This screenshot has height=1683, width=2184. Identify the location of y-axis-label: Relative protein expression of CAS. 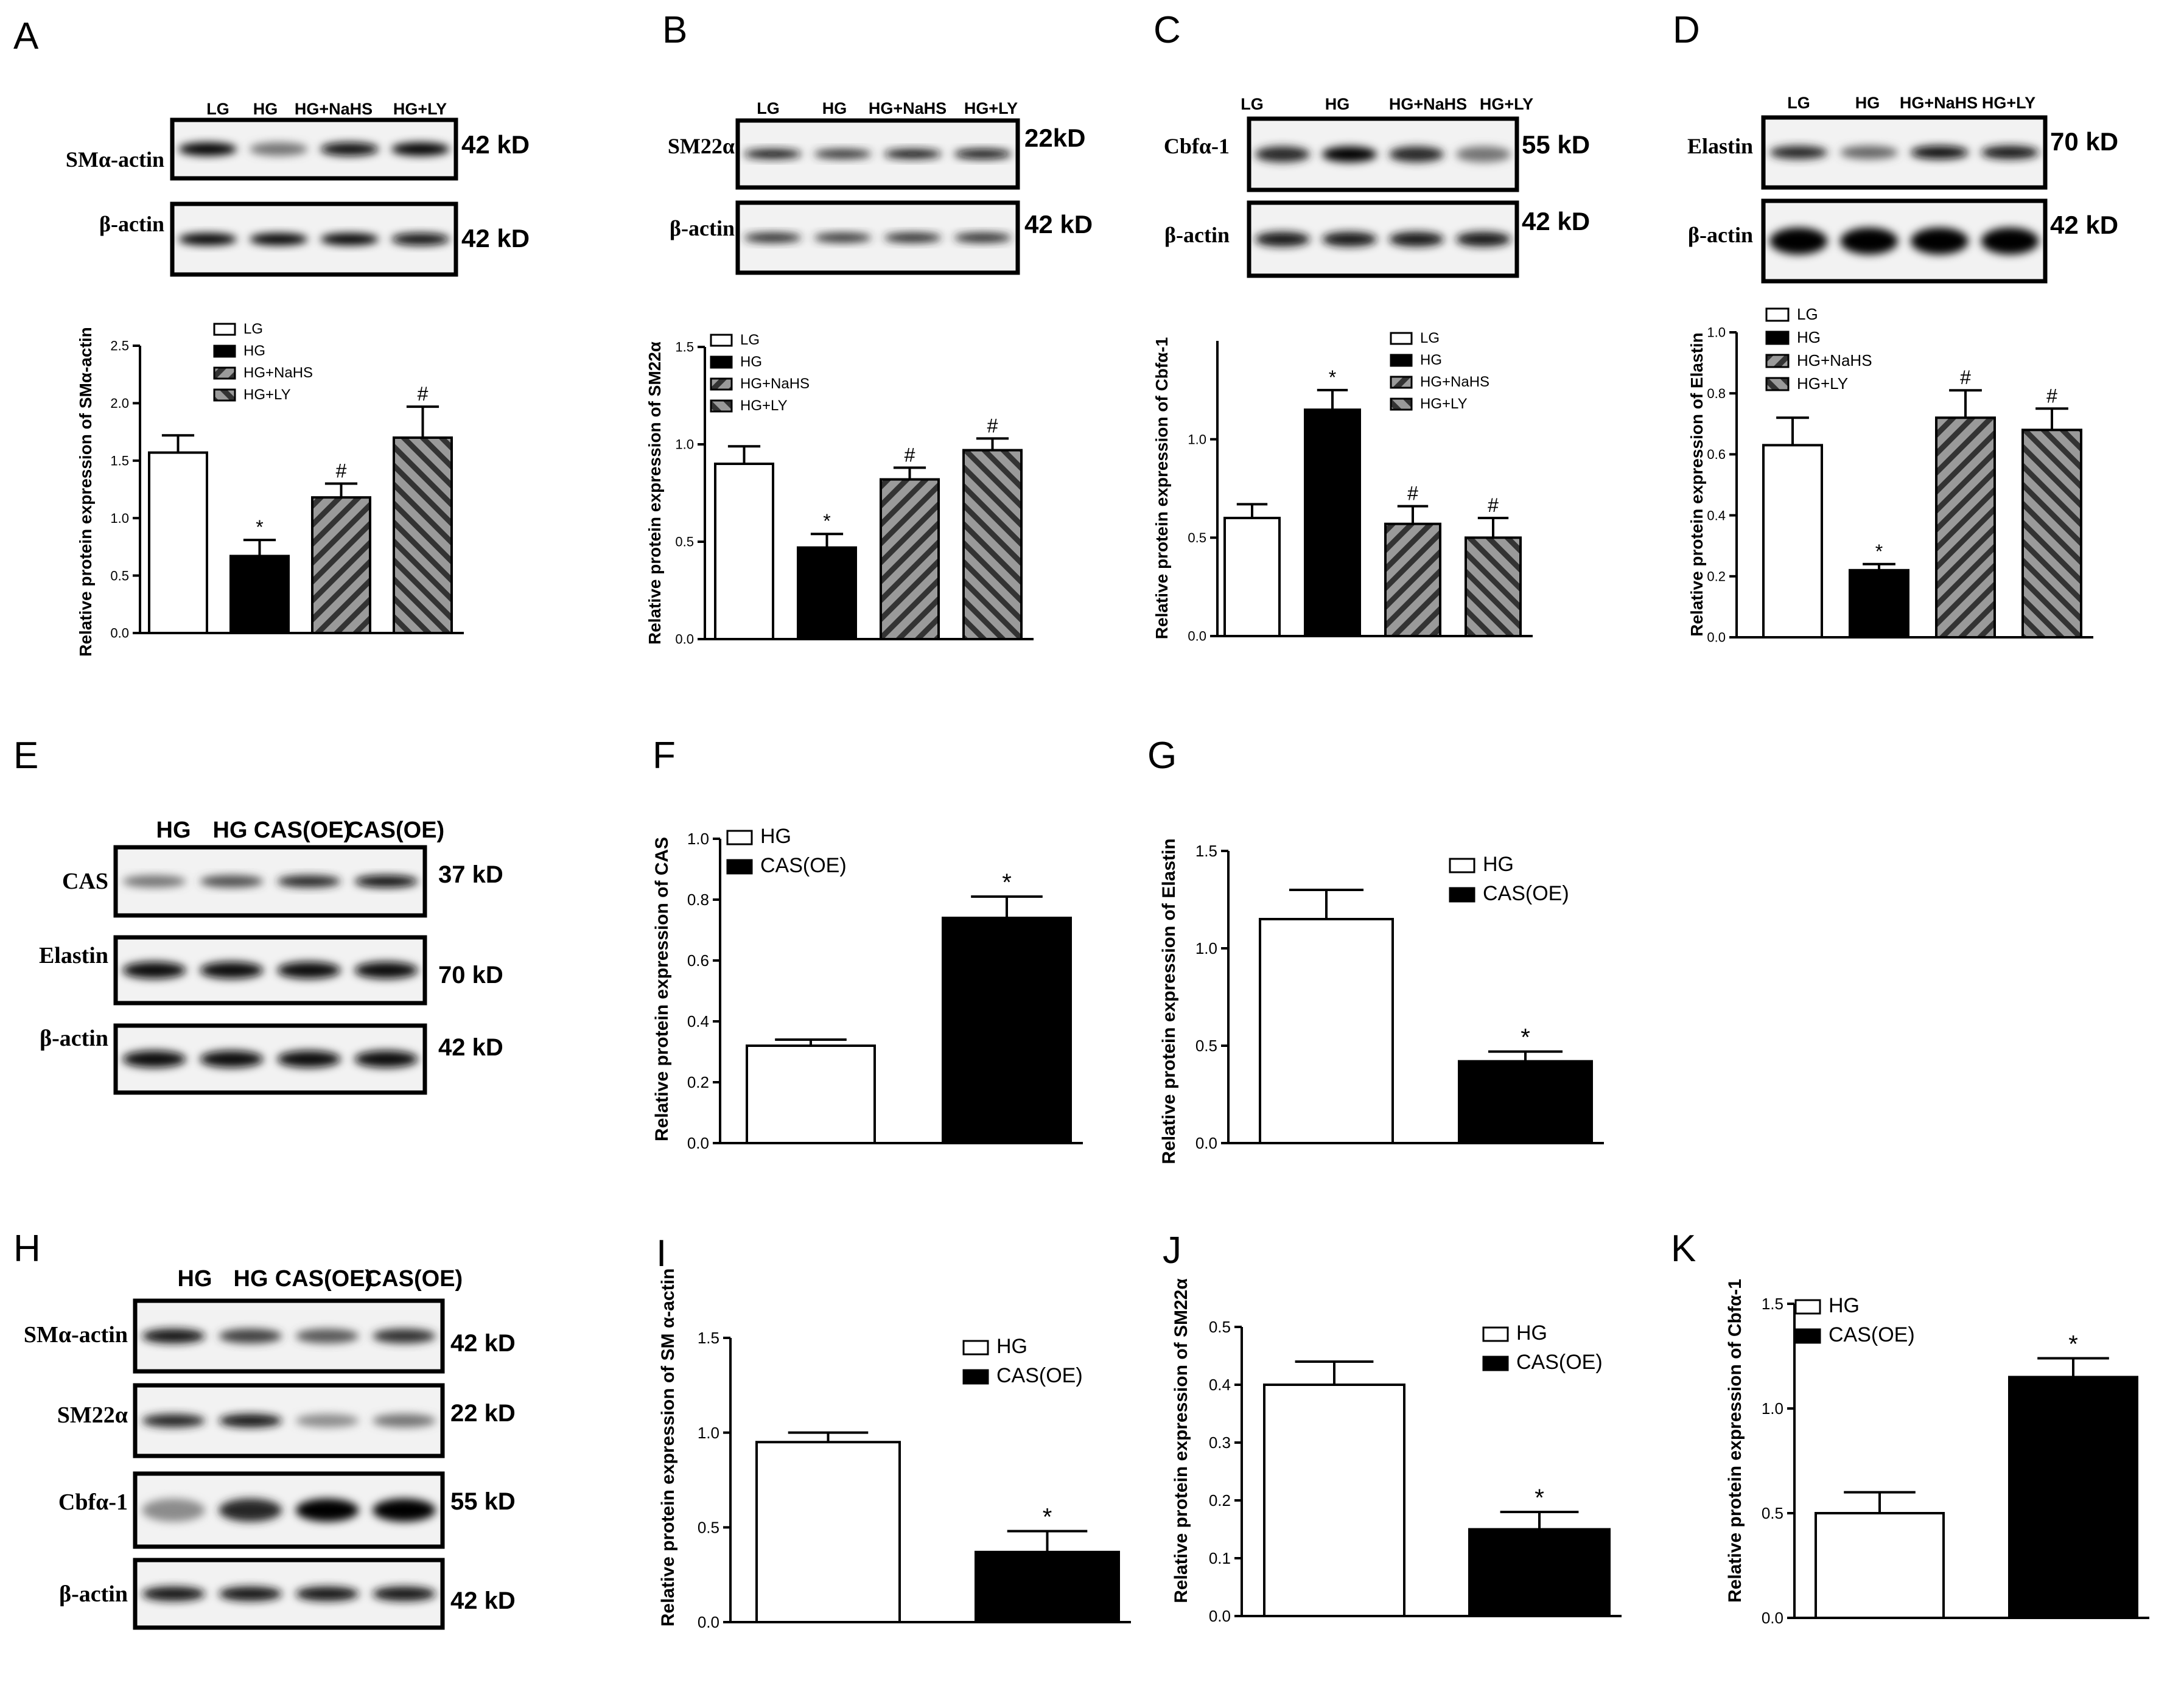
(662, 989).